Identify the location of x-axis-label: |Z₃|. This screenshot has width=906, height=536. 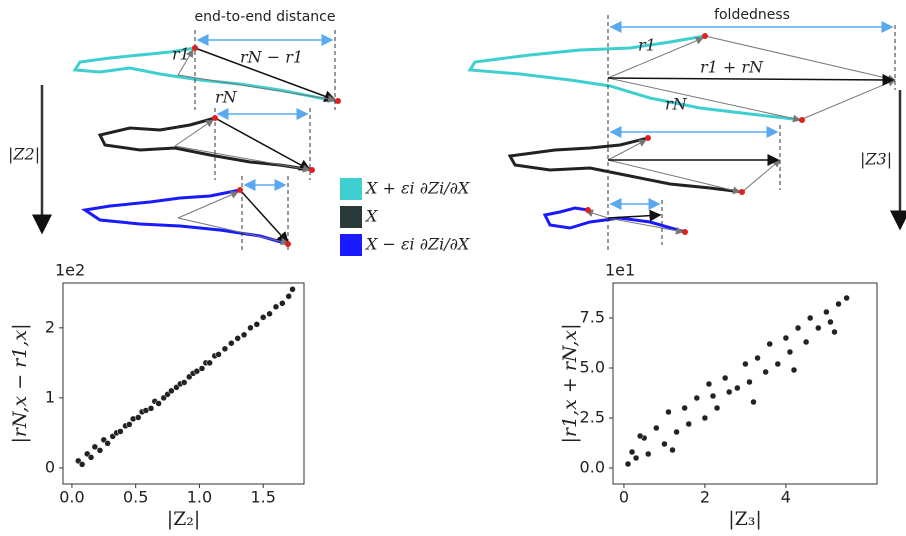
(745, 519).